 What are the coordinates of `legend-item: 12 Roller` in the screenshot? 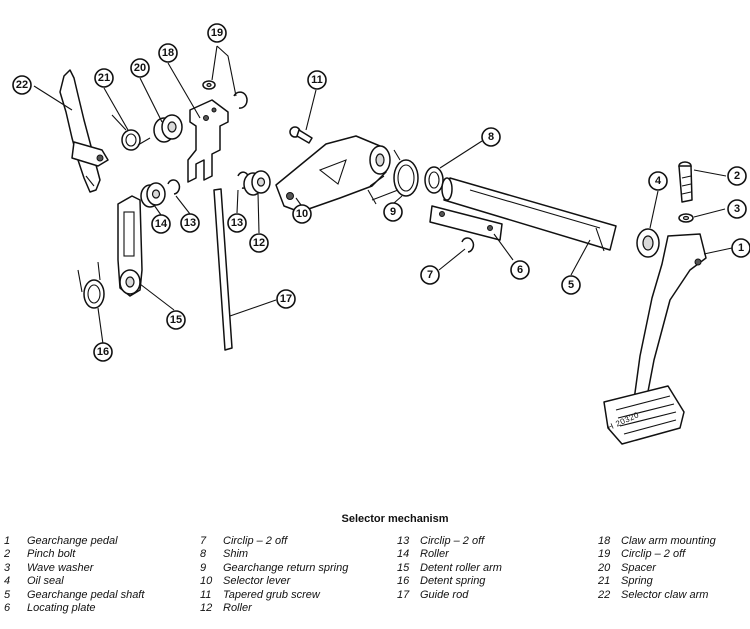 It's located at (274, 608).